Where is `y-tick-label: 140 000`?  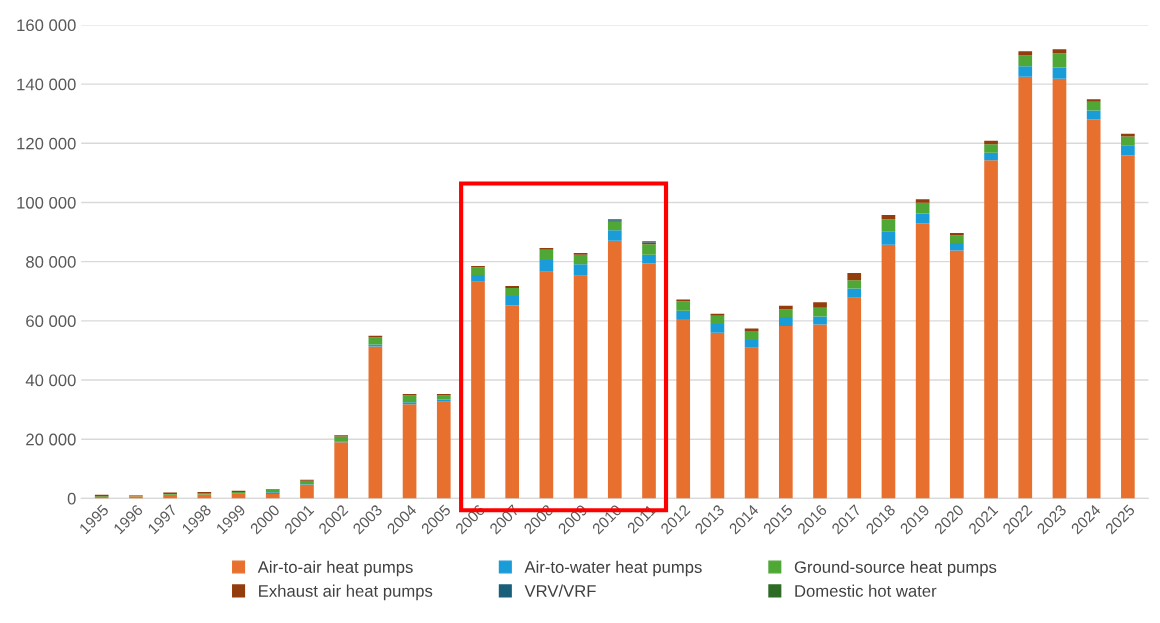 y-tick-label: 140 000 is located at coordinates (46, 84).